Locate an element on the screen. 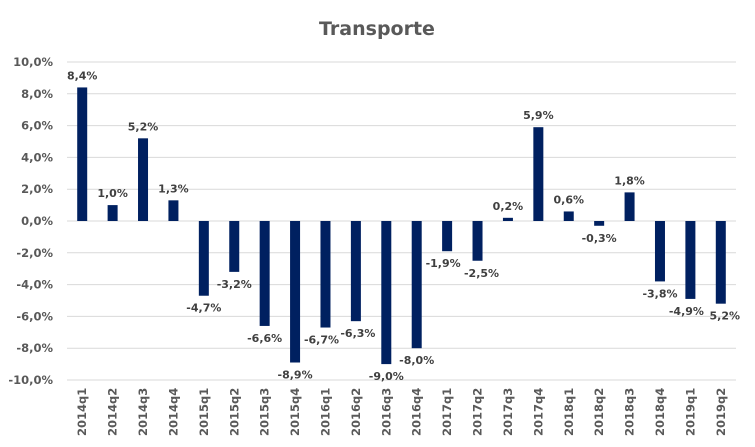 The height and width of the screenshot is (447, 755). x-tick-label: 2015q4 is located at coordinates (295, 412).